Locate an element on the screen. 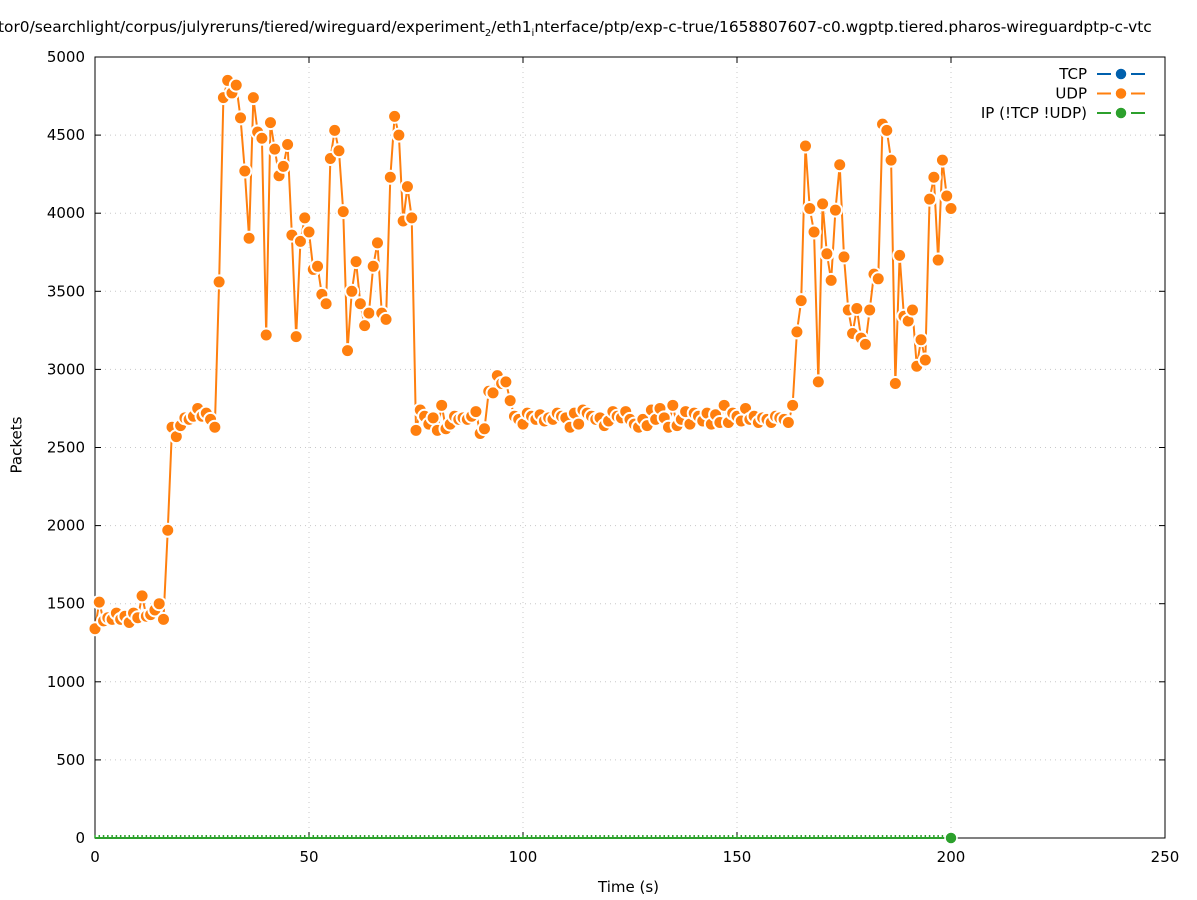 Image resolution: width=1197 pixels, height=900 pixels. y-tick-label: 1000 is located at coordinates (66, 682).